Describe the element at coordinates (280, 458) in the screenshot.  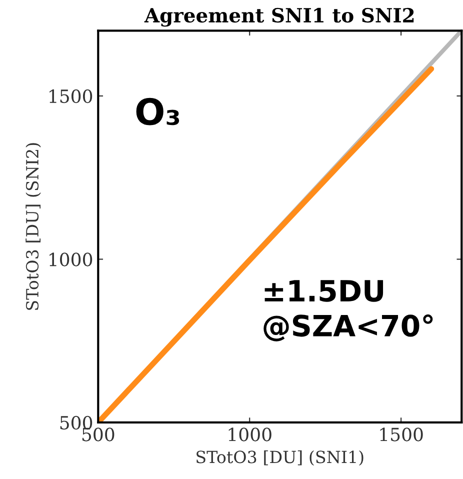
I see `x-axis-title: STotO3 [DU] (SNI1)` at that location.